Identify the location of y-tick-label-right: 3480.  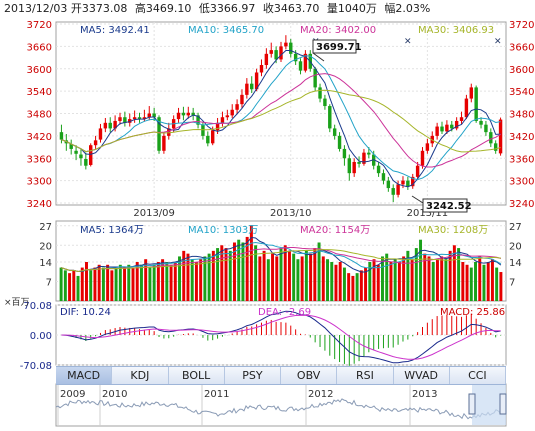
(521, 115).